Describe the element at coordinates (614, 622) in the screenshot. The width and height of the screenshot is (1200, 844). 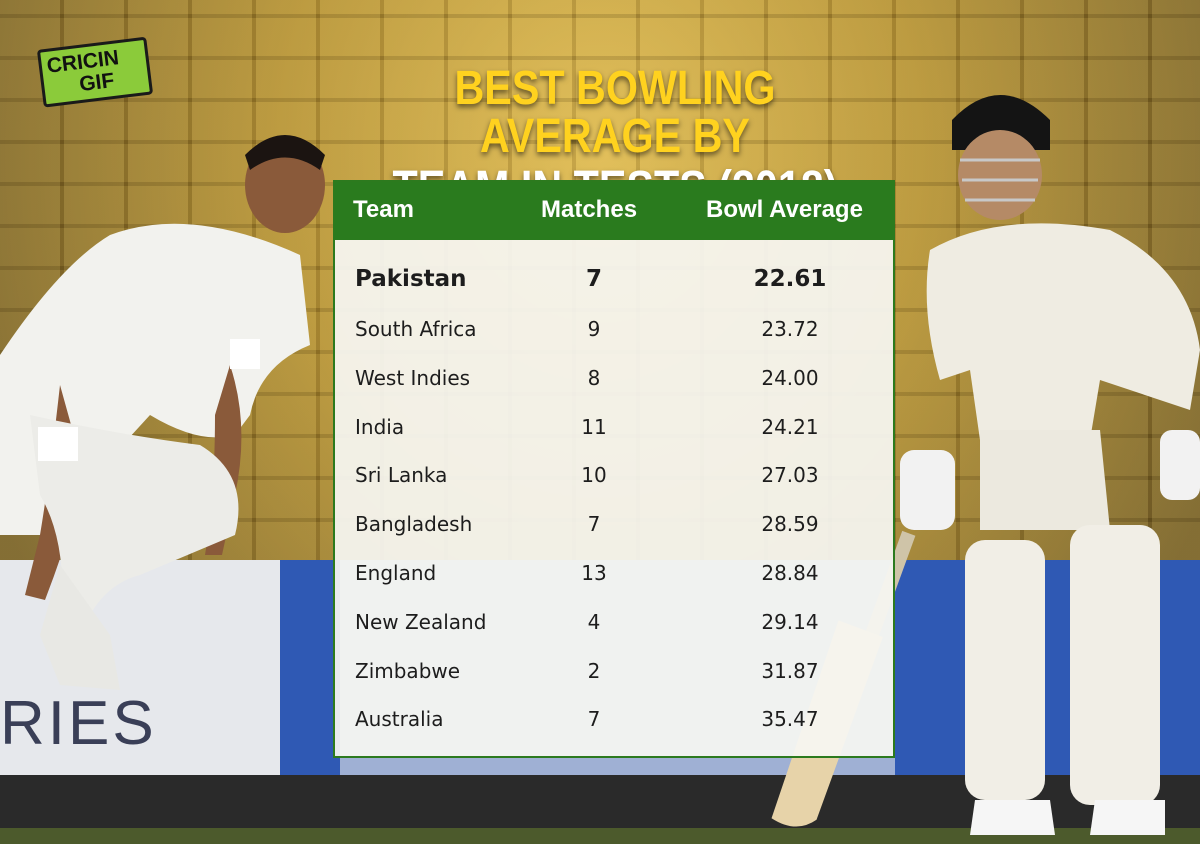
I see `table-row: New Zealand 4 29.14` at that location.